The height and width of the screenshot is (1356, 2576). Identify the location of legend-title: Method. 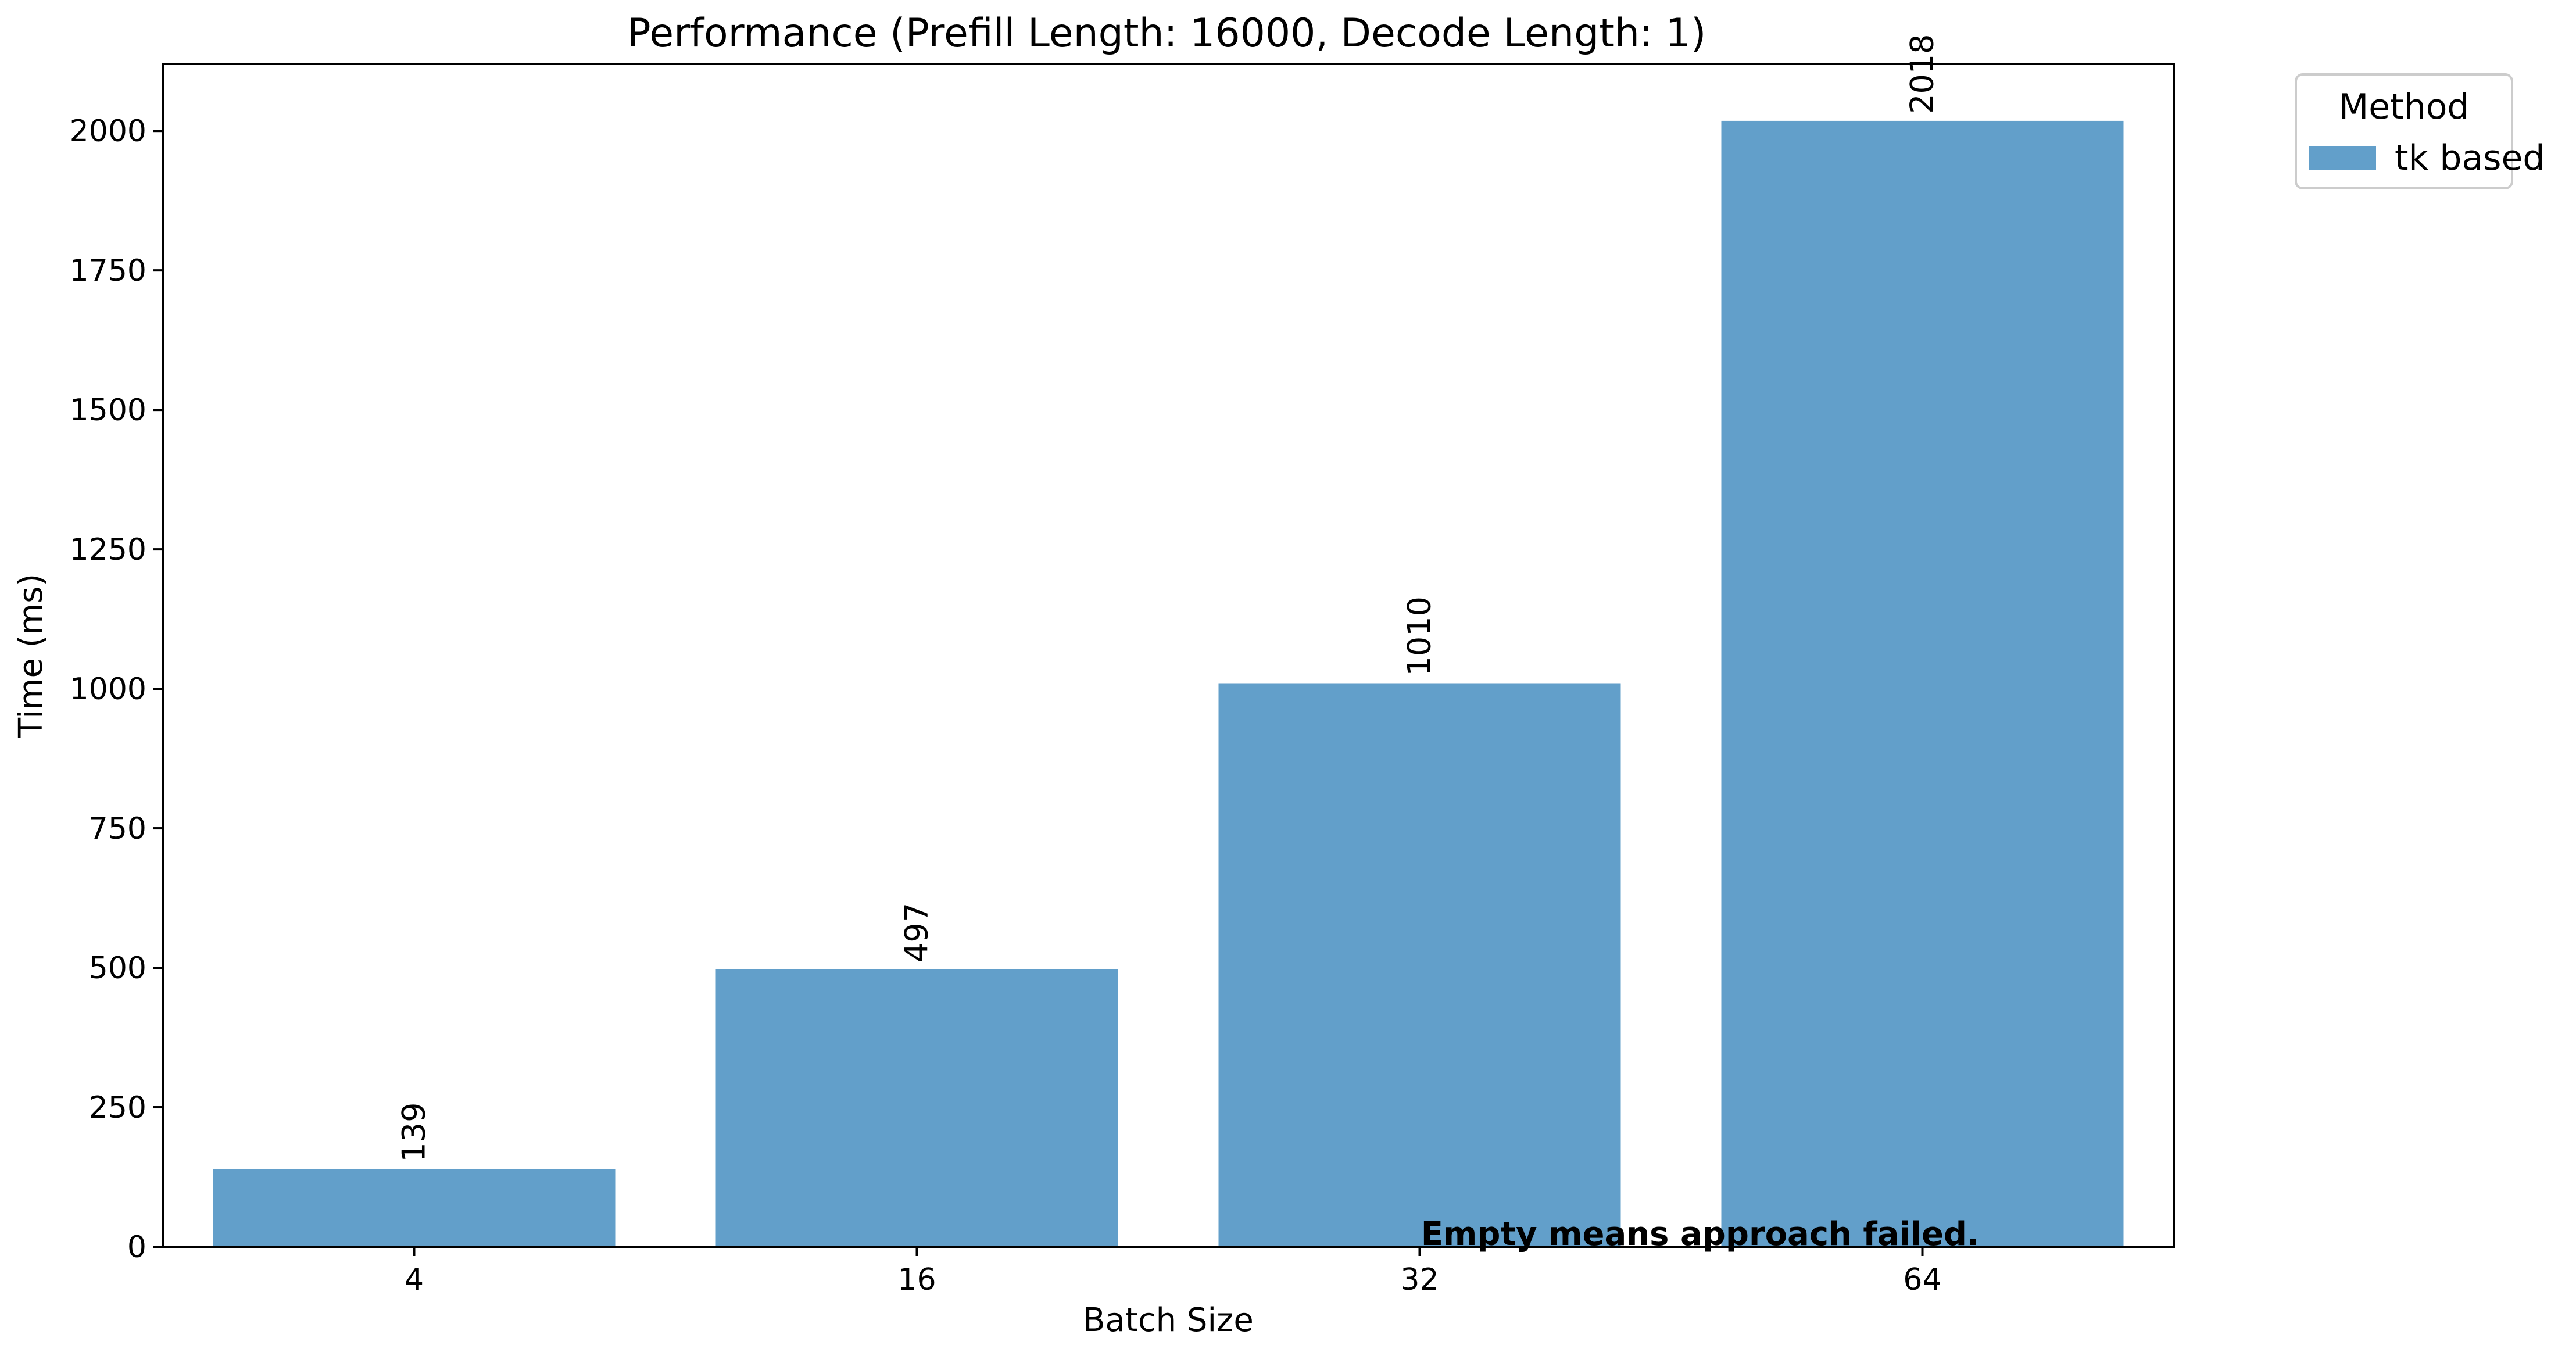
(2404, 107).